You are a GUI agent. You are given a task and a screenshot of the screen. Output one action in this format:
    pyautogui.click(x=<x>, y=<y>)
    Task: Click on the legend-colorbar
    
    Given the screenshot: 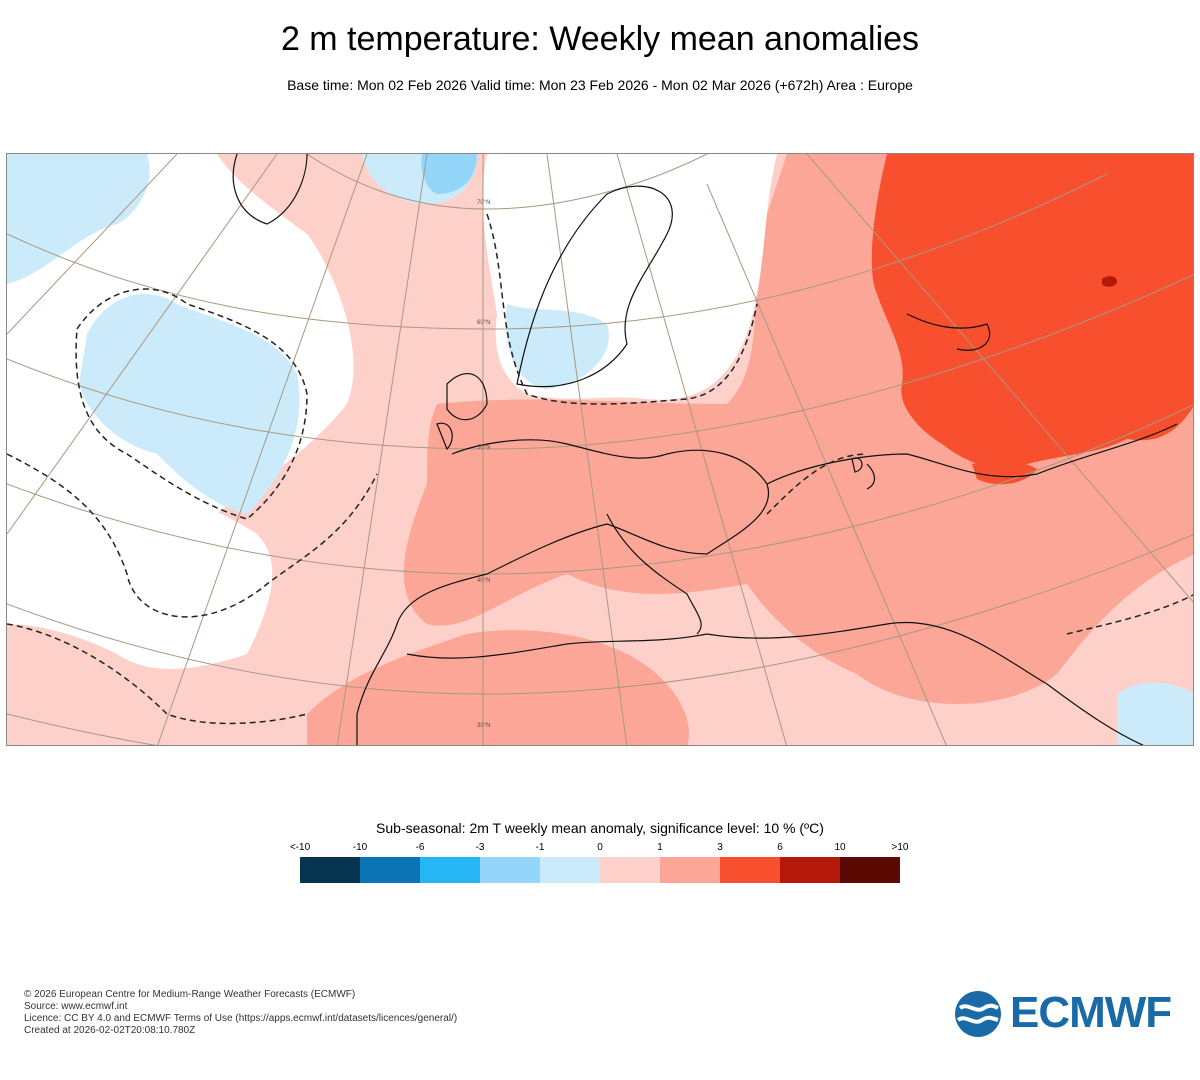 What is the action you would take?
    pyautogui.click(x=600, y=870)
    